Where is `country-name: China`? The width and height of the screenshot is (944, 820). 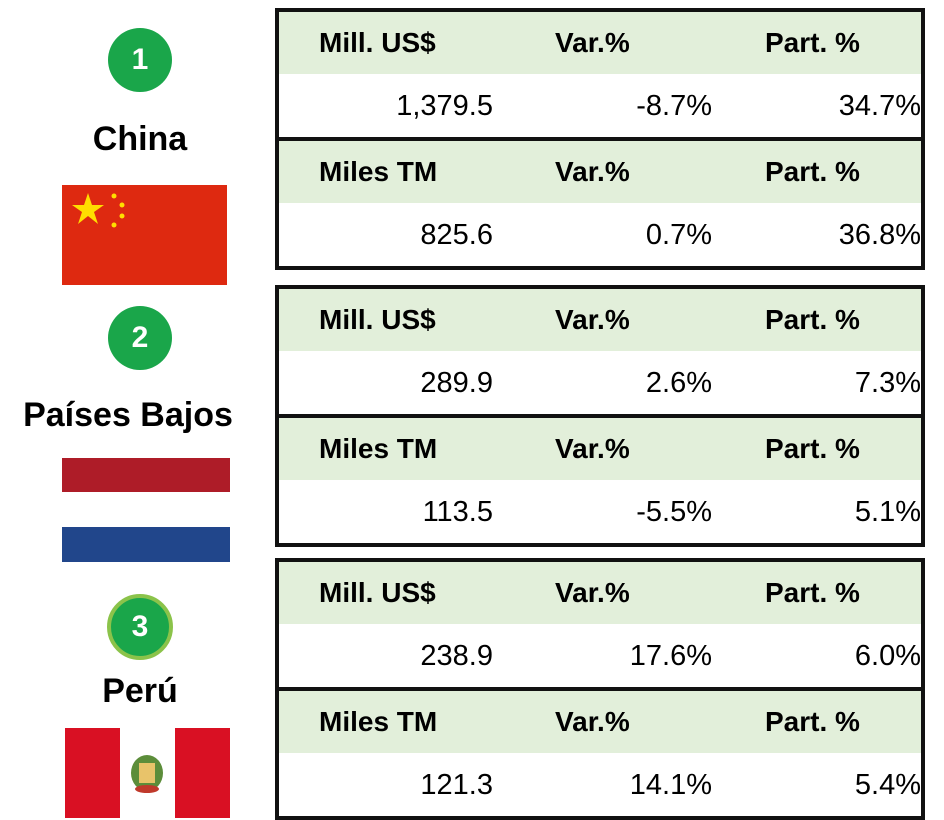
country-name: China is located at coordinates (140, 139).